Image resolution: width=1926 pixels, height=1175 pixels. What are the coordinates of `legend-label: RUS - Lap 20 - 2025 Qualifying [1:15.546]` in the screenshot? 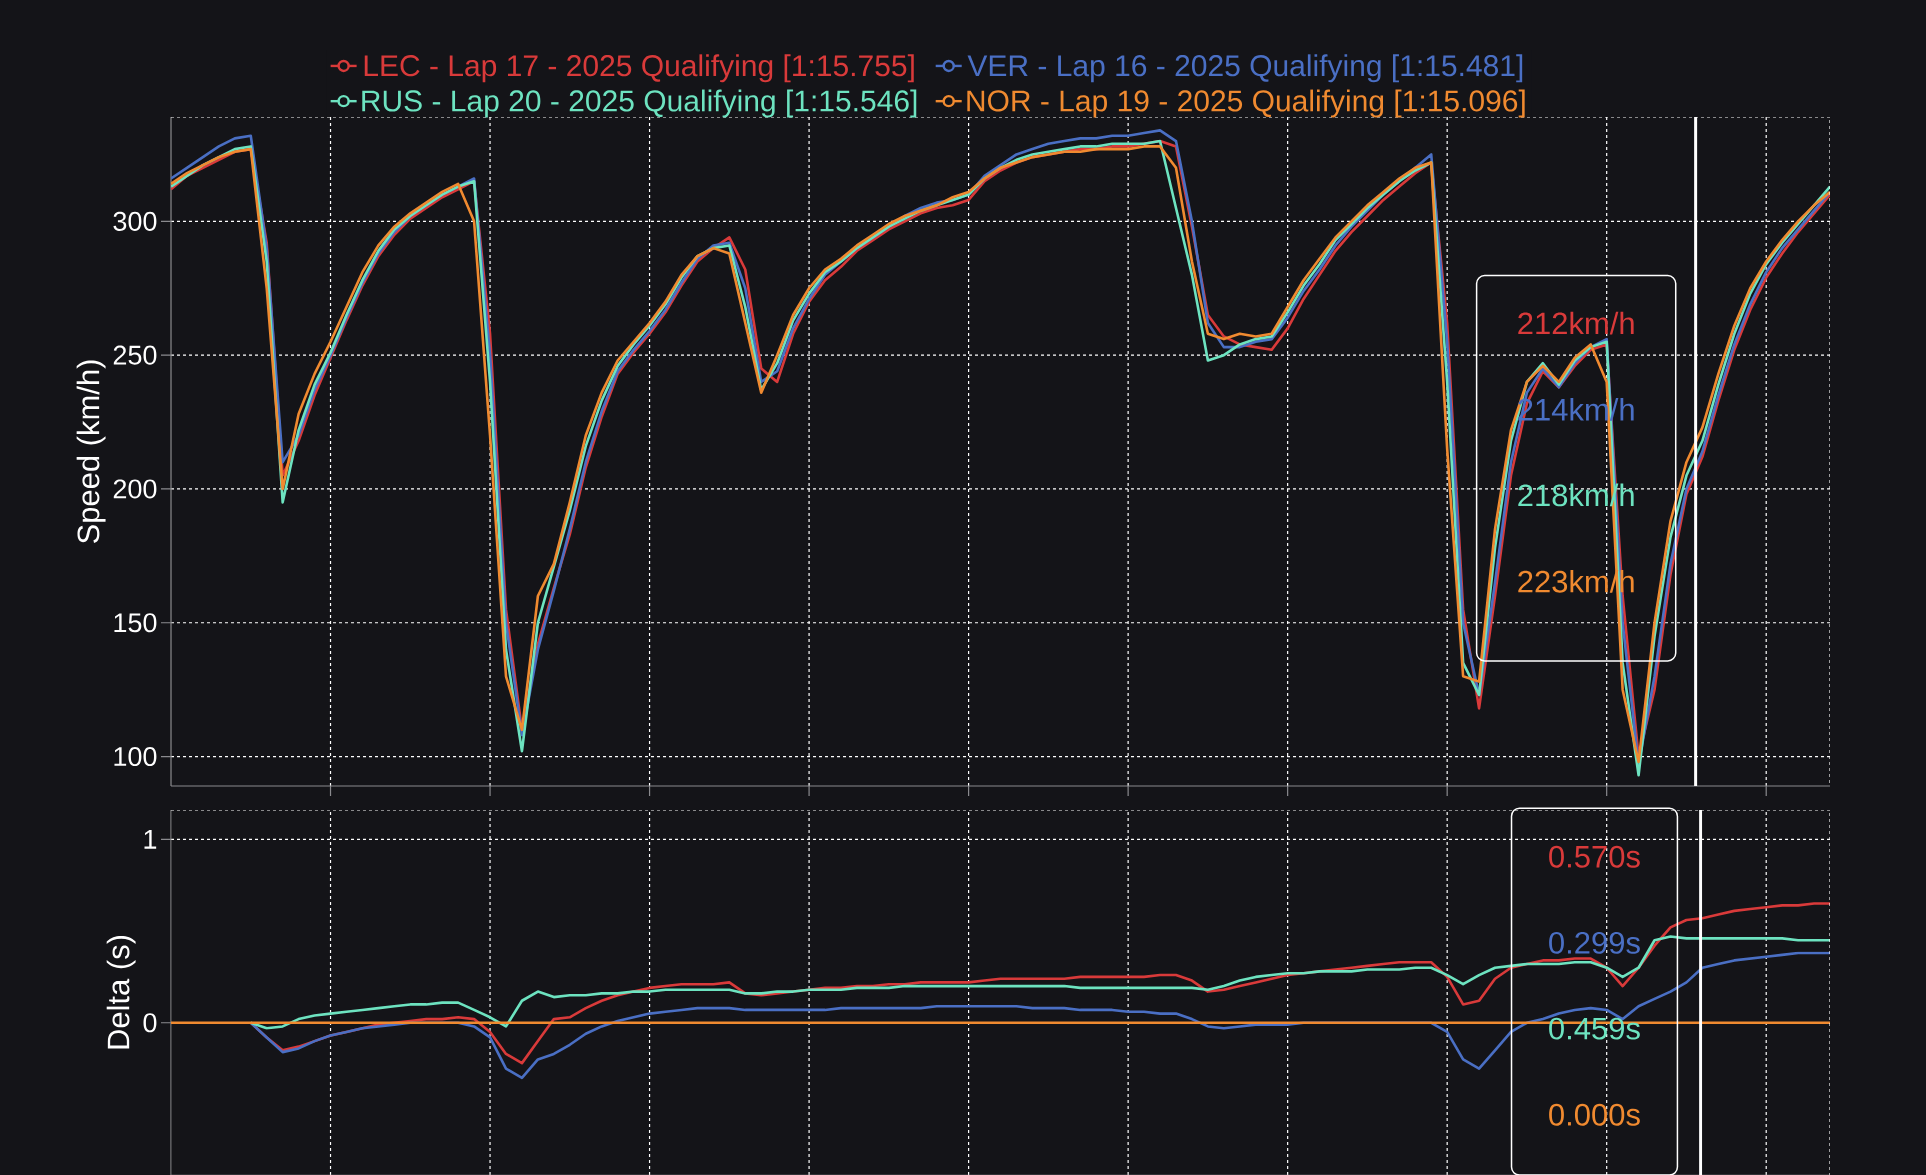 It's located at (639, 103).